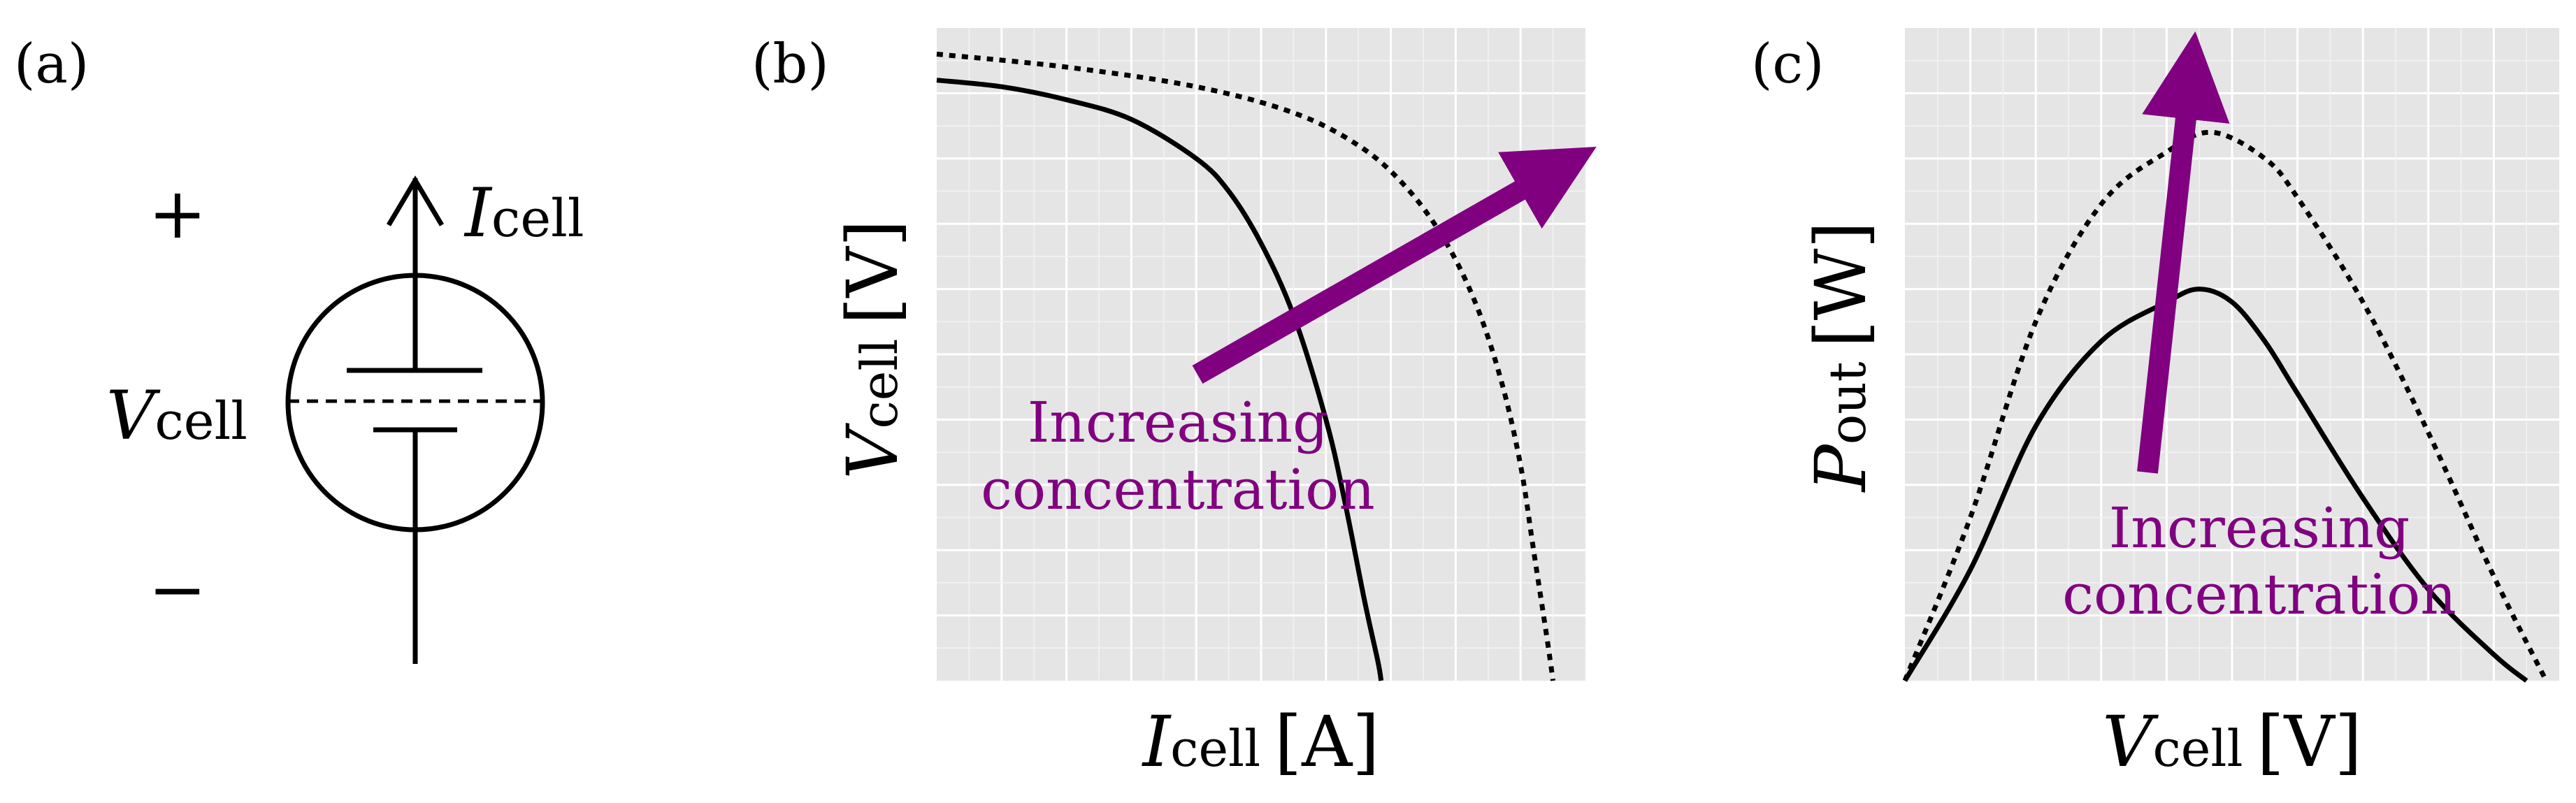 The height and width of the screenshot is (803, 2576). What do you see at coordinates (1788, 64) in the screenshot?
I see `panel-c-label: (c)` at bounding box center [1788, 64].